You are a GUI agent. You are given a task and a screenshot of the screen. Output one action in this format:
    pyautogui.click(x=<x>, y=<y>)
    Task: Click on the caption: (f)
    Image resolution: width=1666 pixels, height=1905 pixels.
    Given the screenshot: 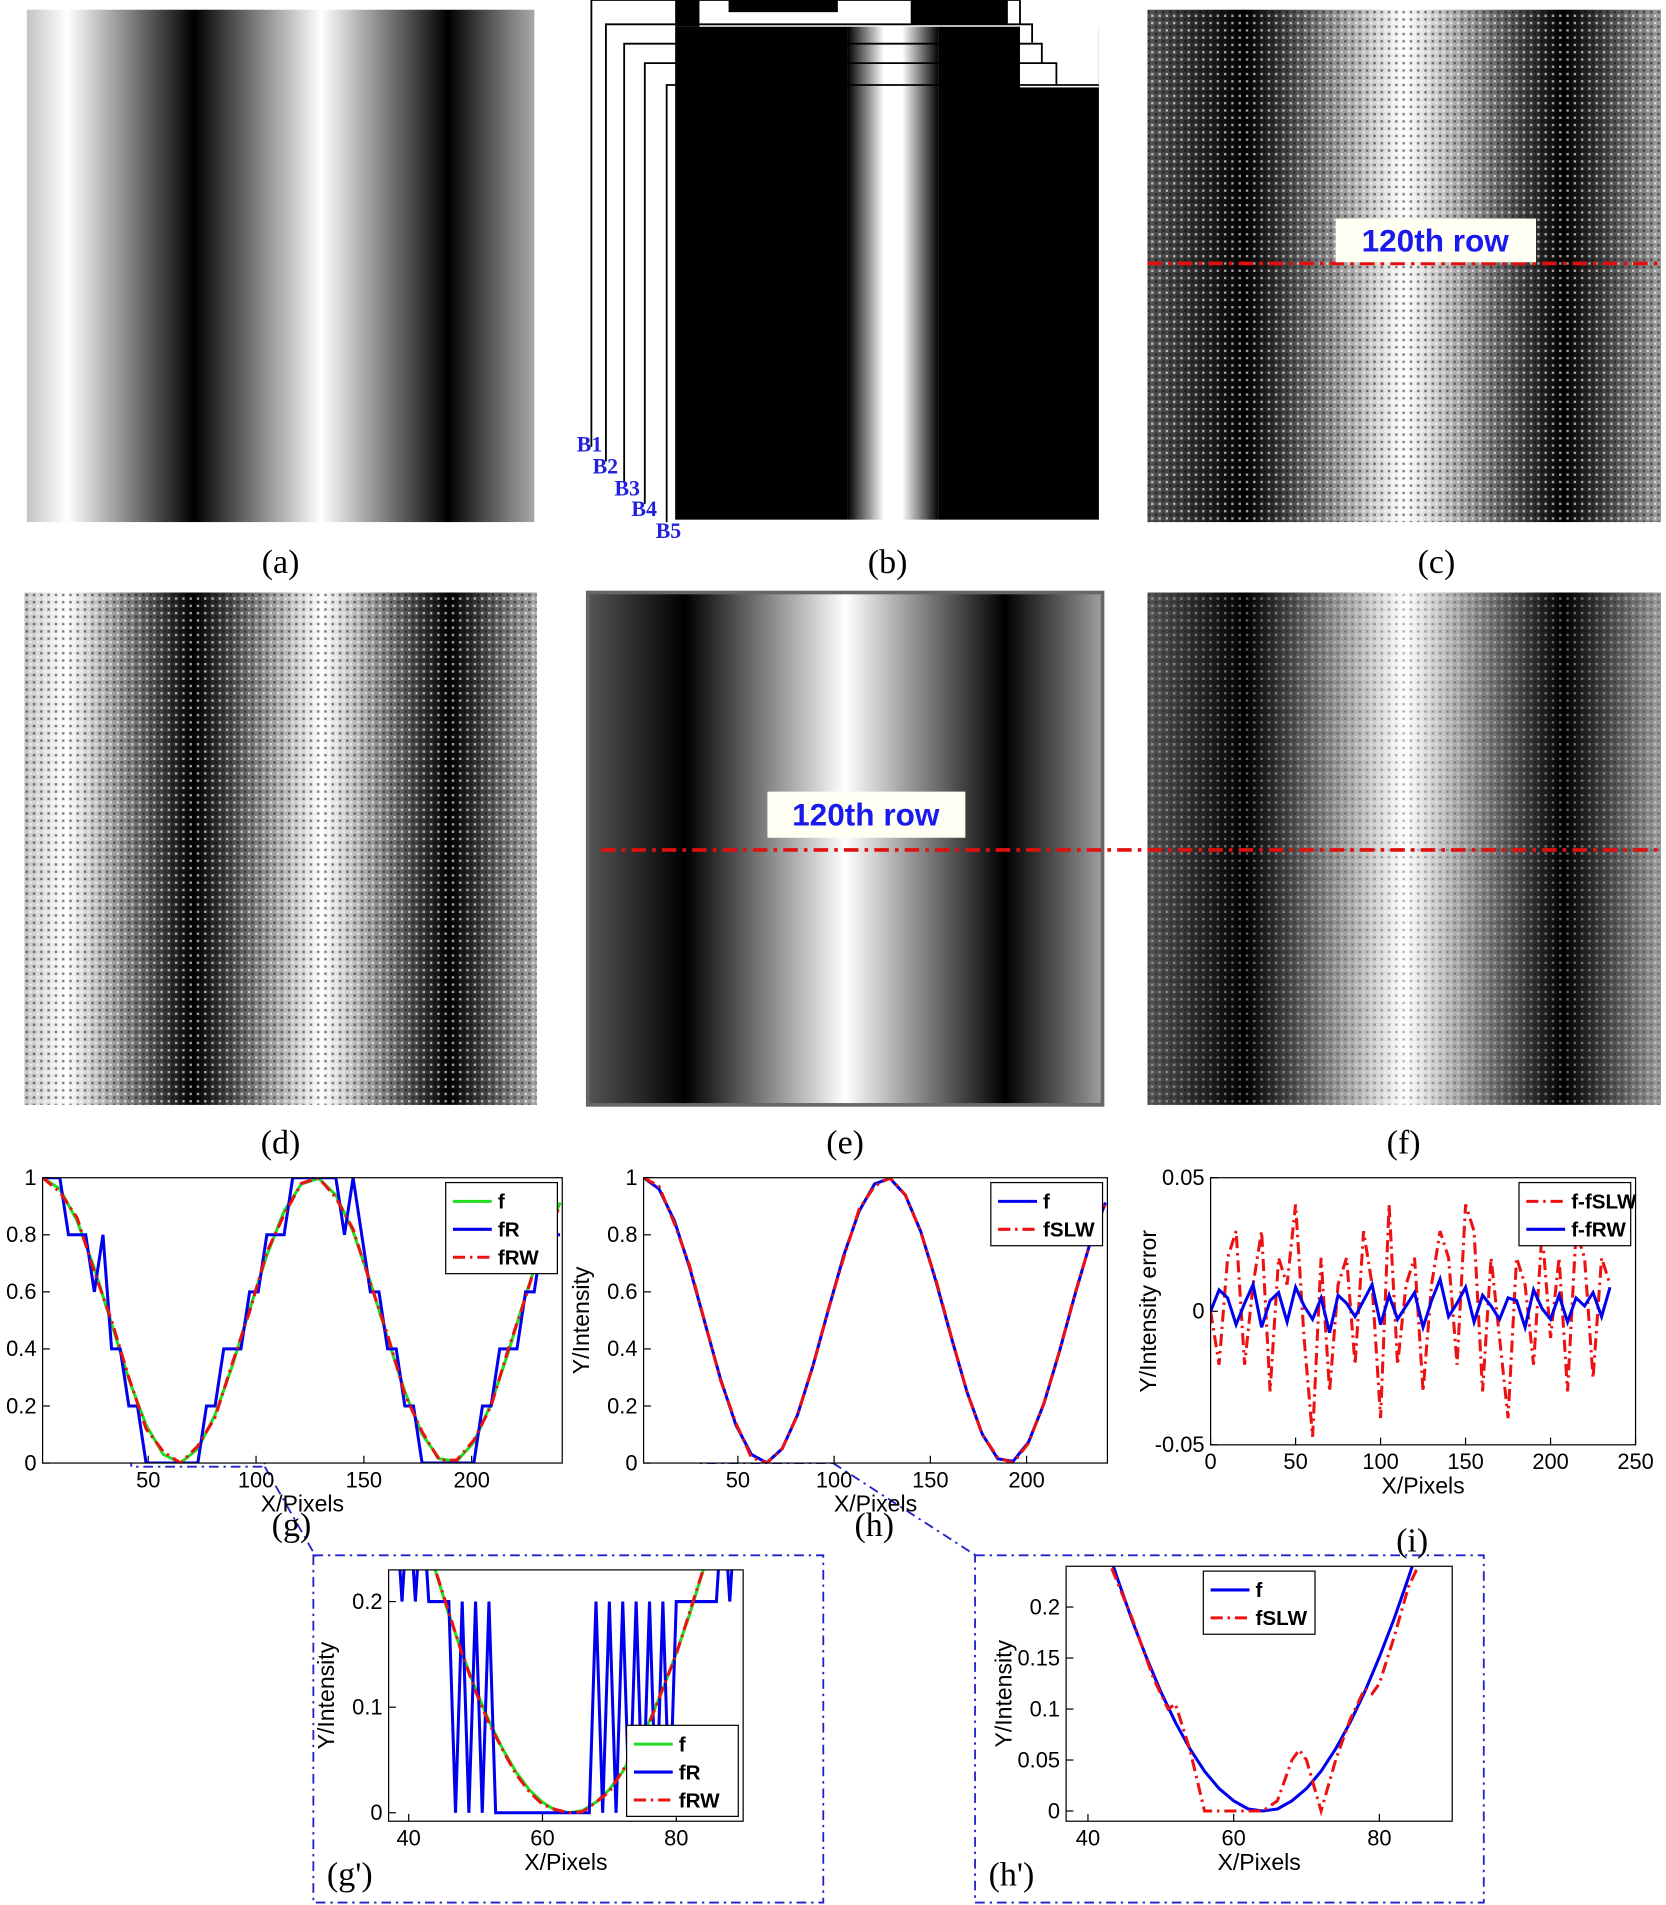 What is the action you would take?
    pyautogui.click(x=1404, y=1142)
    